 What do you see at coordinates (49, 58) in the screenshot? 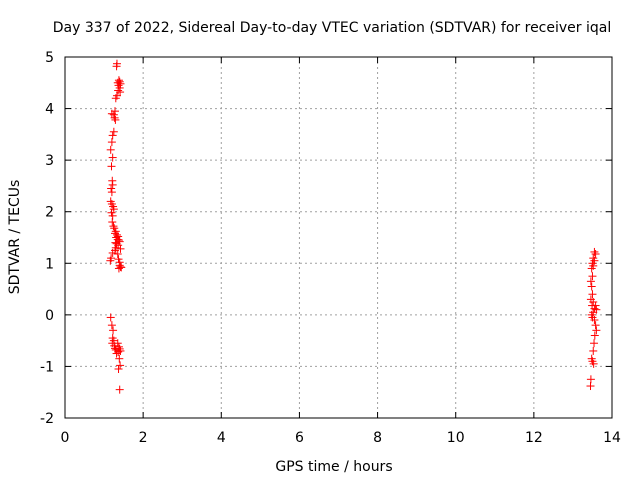
I see `y-tick-label: 5` at bounding box center [49, 58].